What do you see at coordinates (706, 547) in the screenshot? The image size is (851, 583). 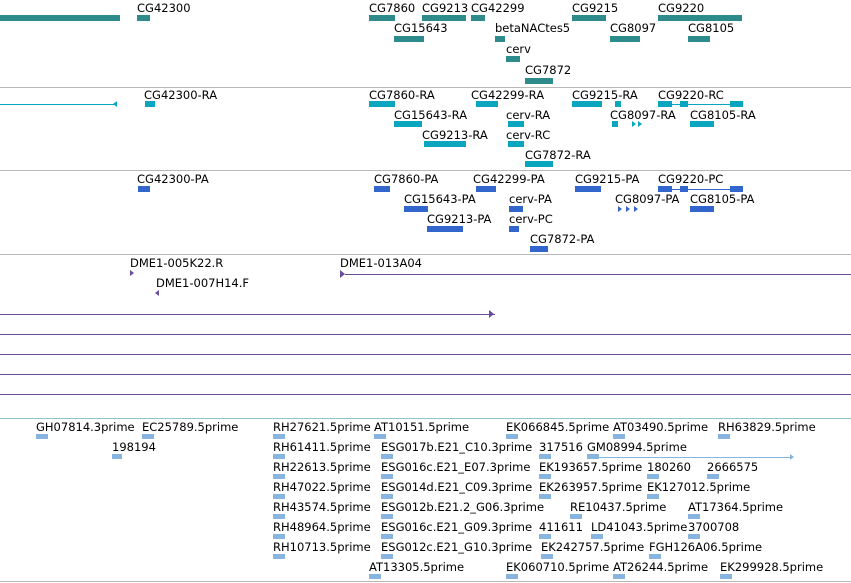 I see `ests-label-fgh126a06-5prime: FGH126A06.5prime` at bounding box center [706, 547].